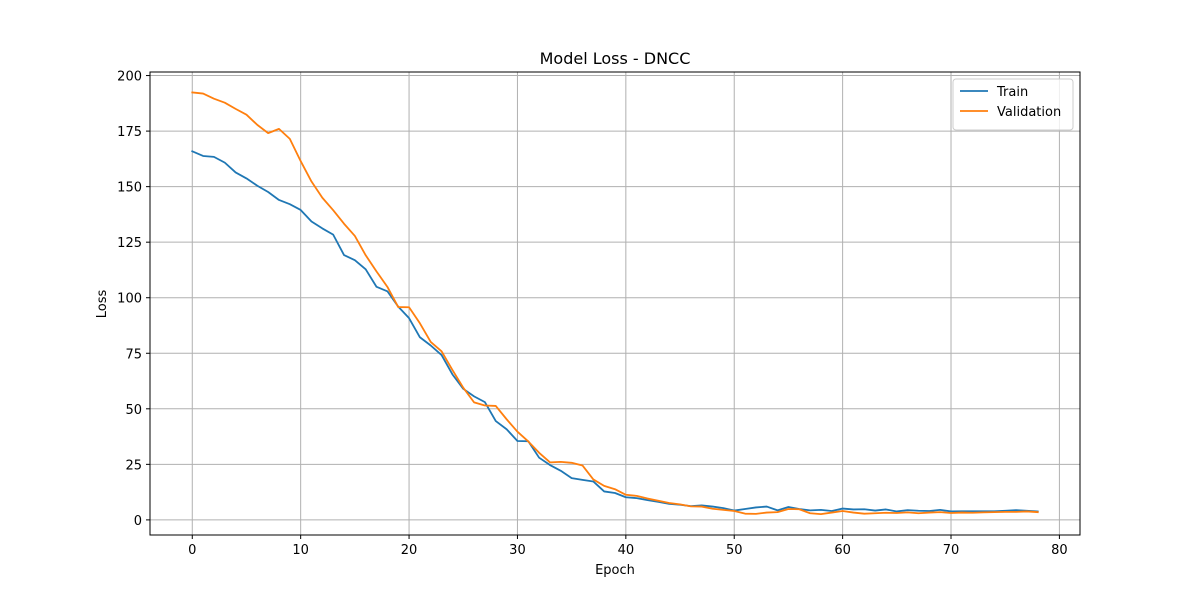  What do you see at coordinates (951, 550) in the screenshot?
I see `x-tick-label: 70` at bounding box center [951, 550].